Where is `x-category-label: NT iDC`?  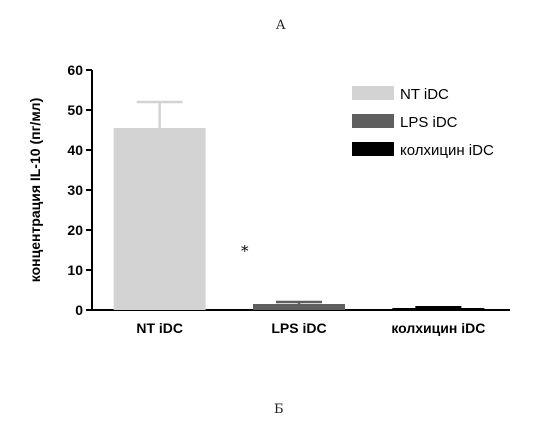
x-category-label: NT iDC is located at coordinates (159, 328).